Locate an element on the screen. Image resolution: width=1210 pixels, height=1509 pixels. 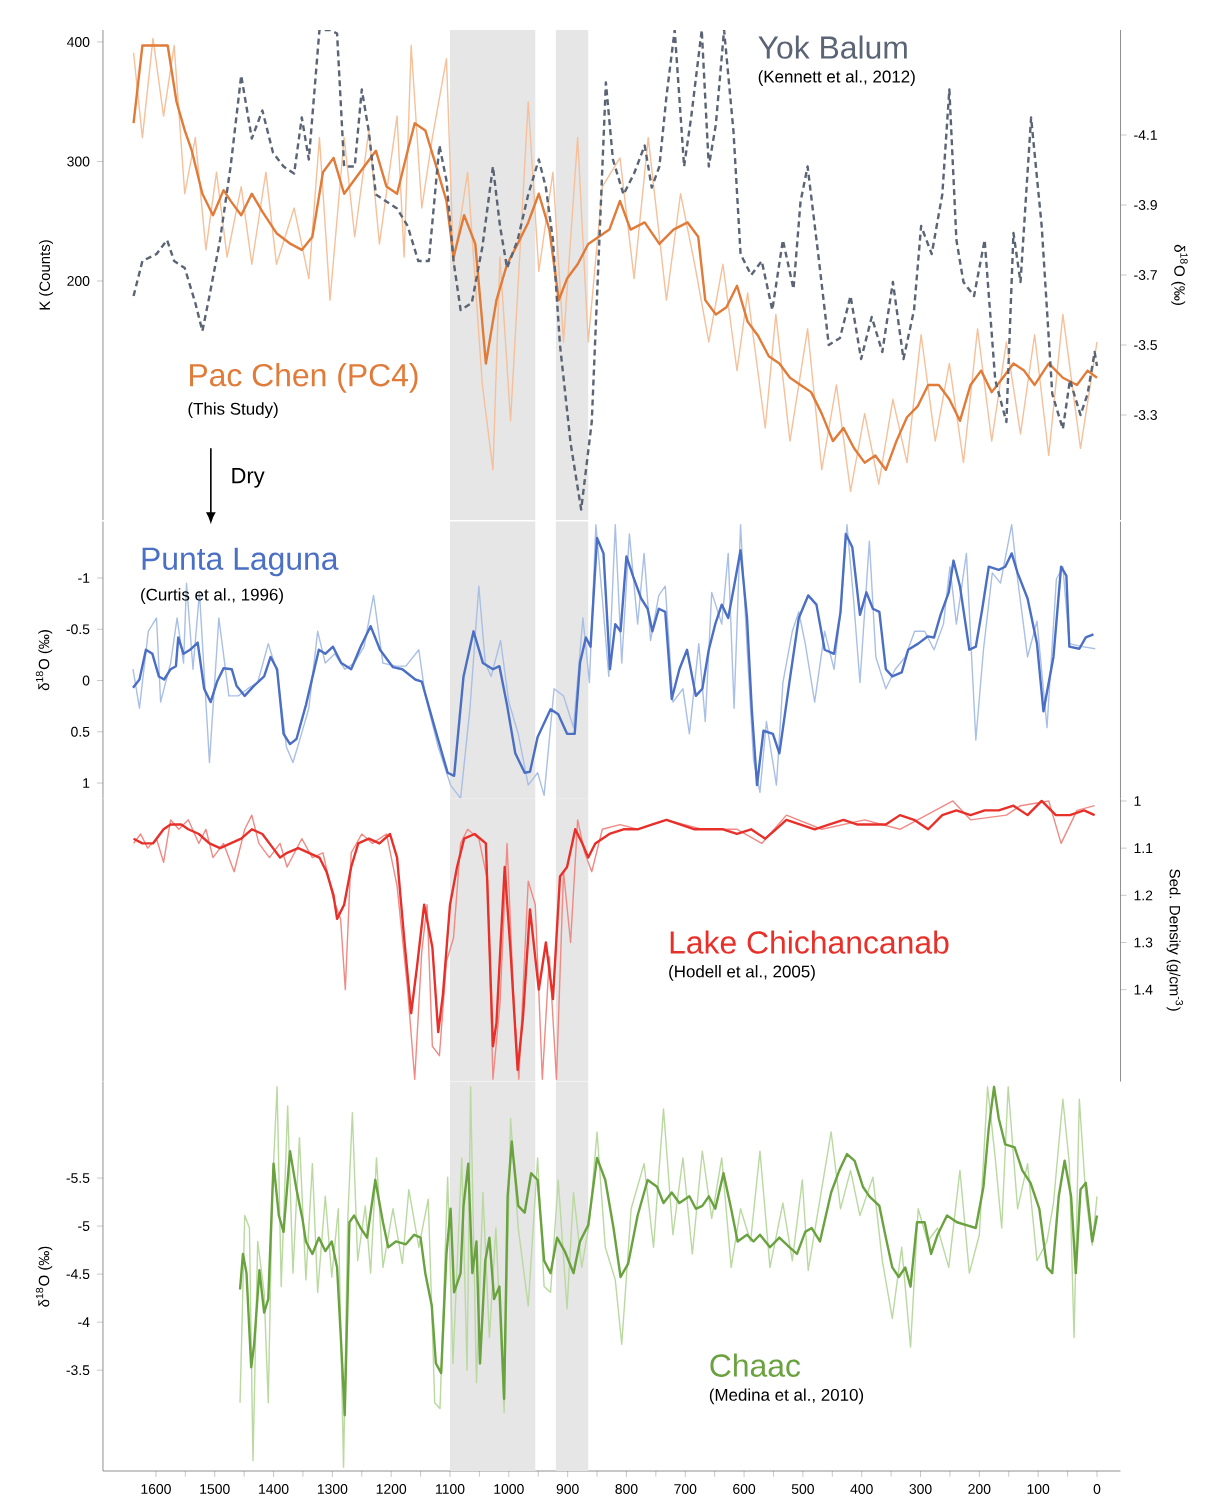
x-tick-label: 900 is located at coordinates (567, 1489).